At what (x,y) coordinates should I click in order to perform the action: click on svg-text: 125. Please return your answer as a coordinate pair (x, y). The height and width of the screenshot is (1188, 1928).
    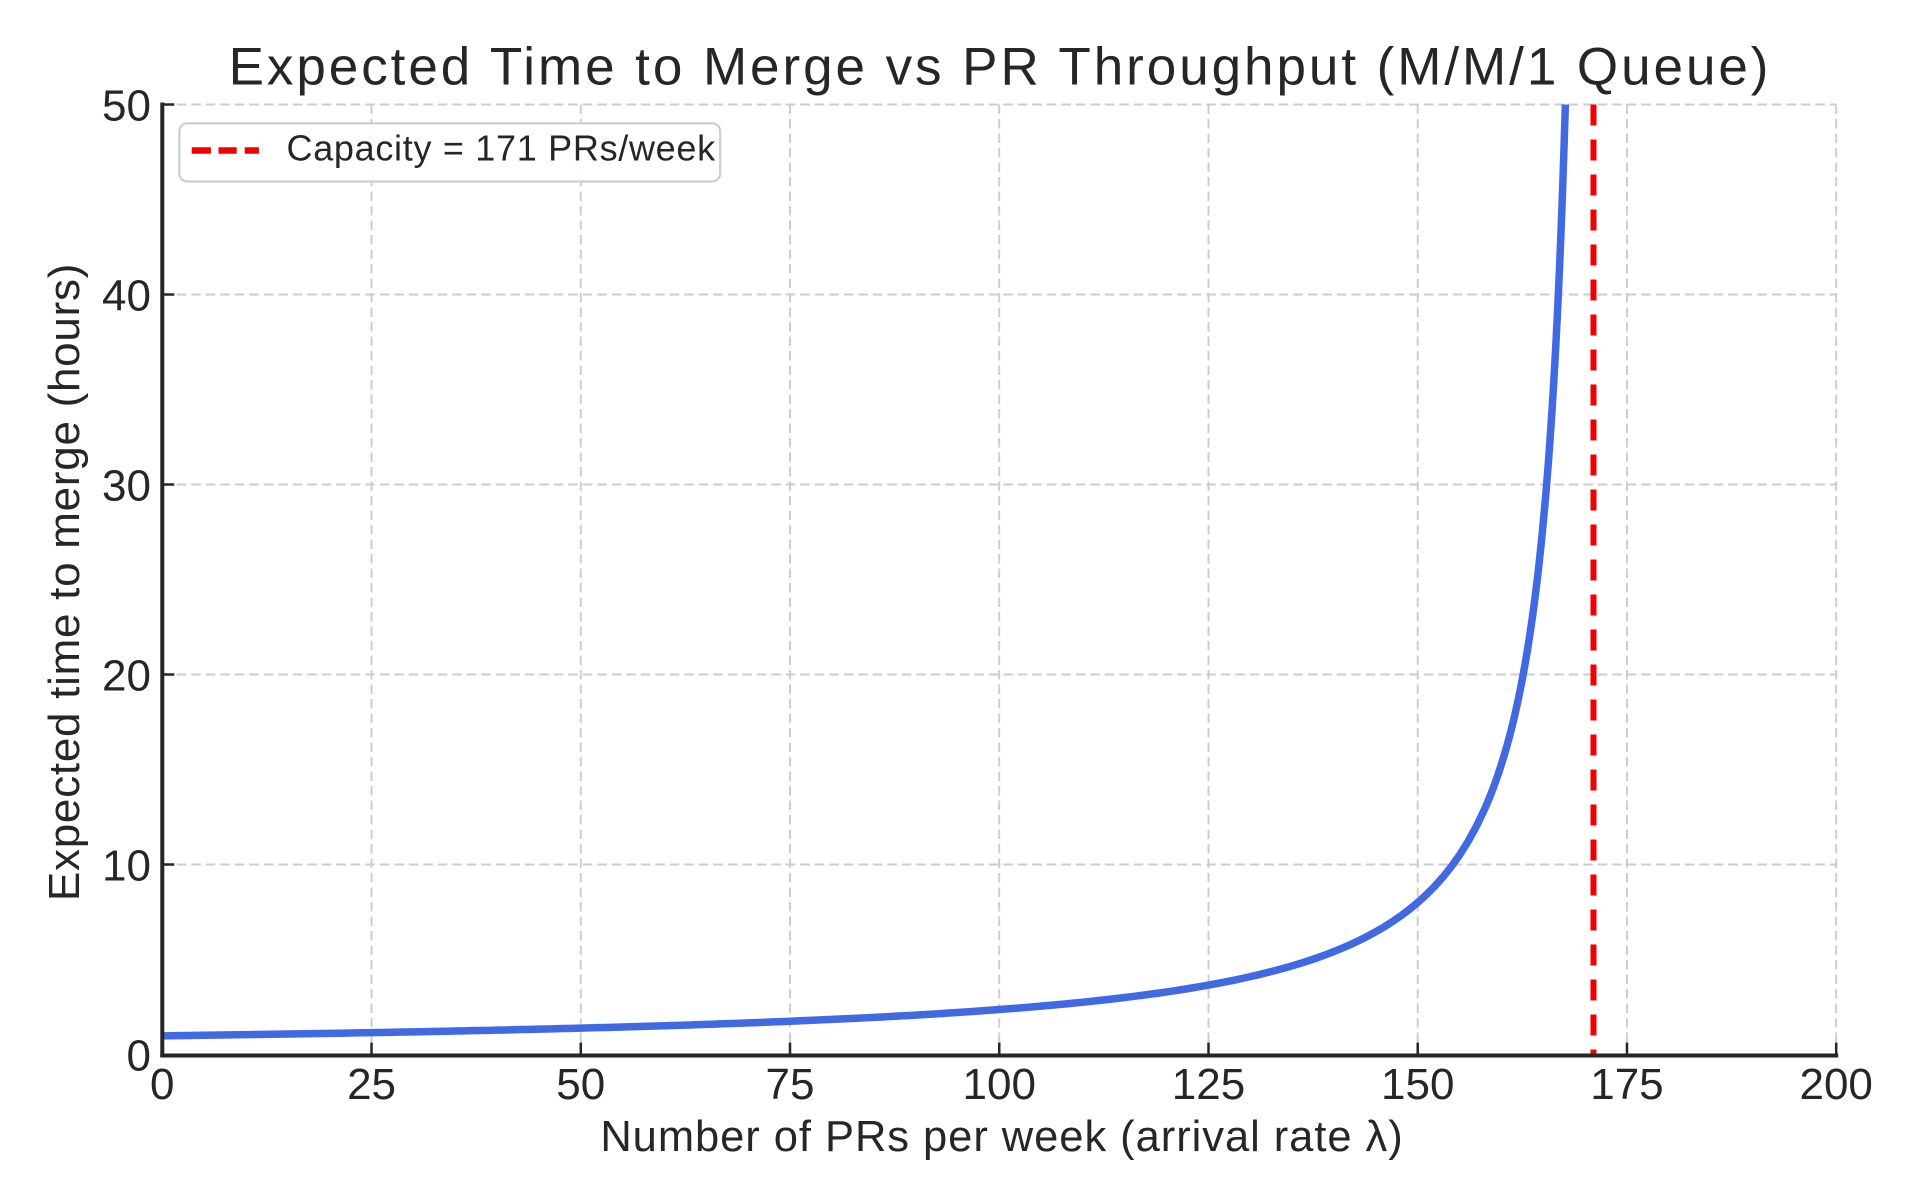
    Looking at the image, I should click on (1208, 1084).